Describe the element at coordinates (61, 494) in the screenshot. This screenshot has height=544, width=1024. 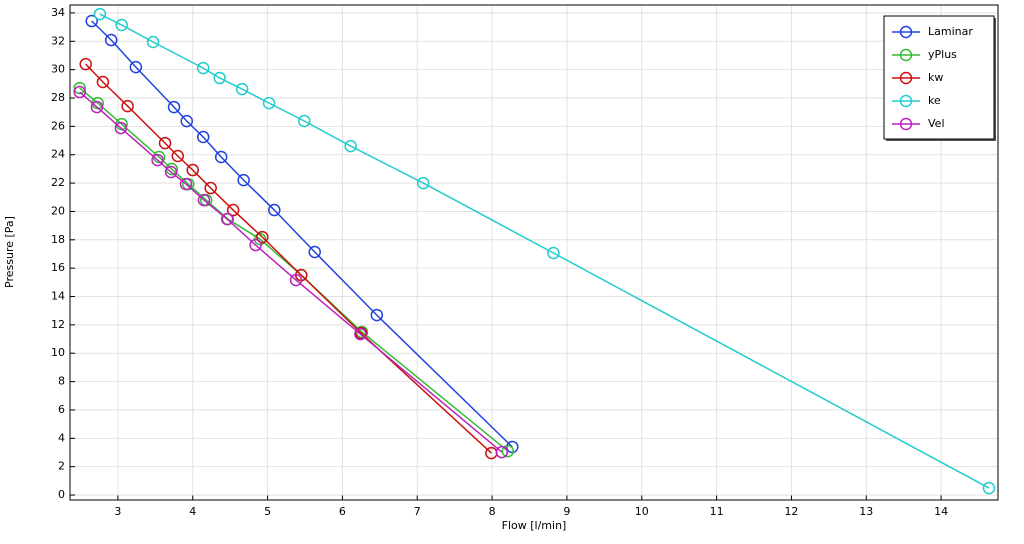
I see `y-tick-label: 0` at that location.